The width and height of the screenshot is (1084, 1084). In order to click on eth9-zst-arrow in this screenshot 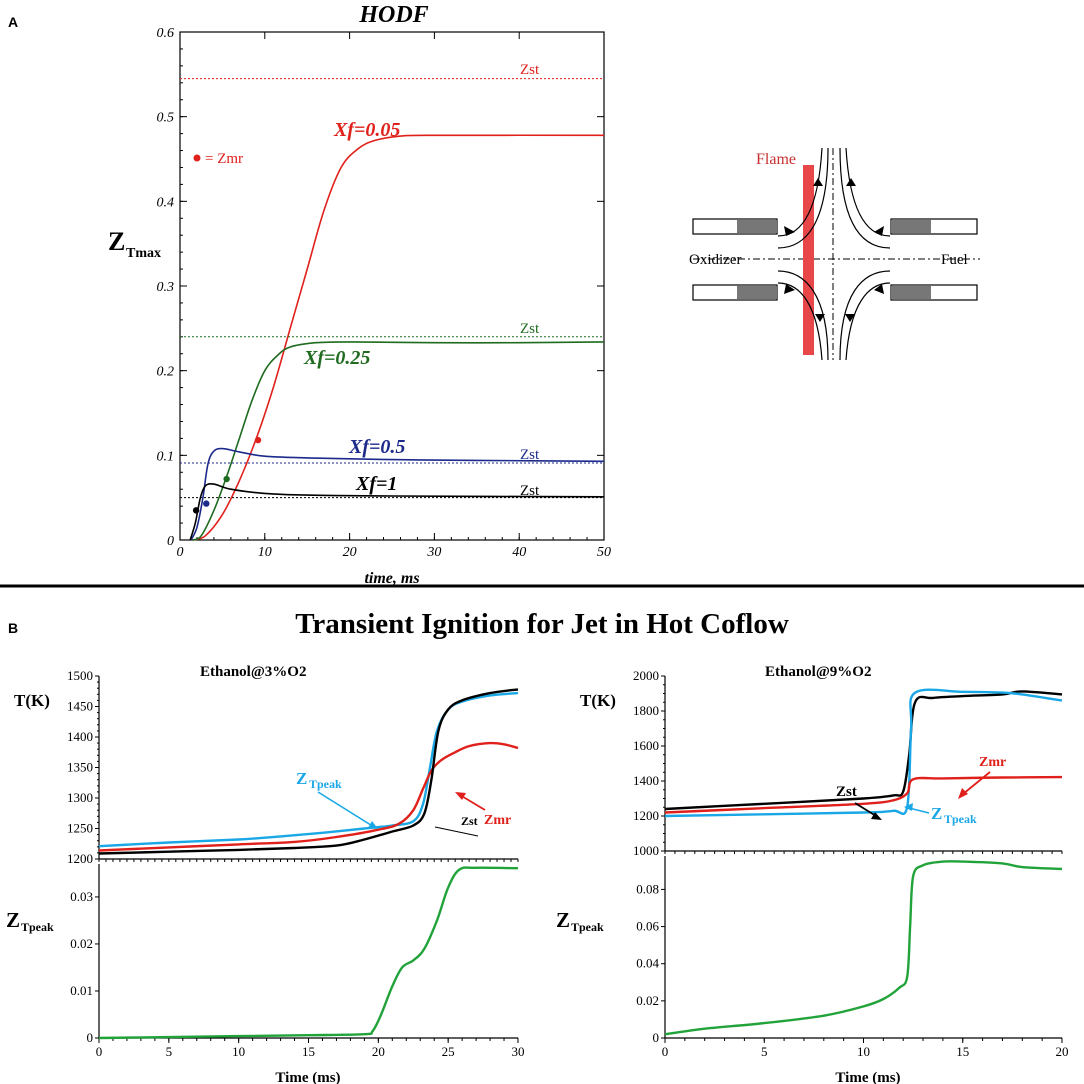, I will do `click(865, 809)`.